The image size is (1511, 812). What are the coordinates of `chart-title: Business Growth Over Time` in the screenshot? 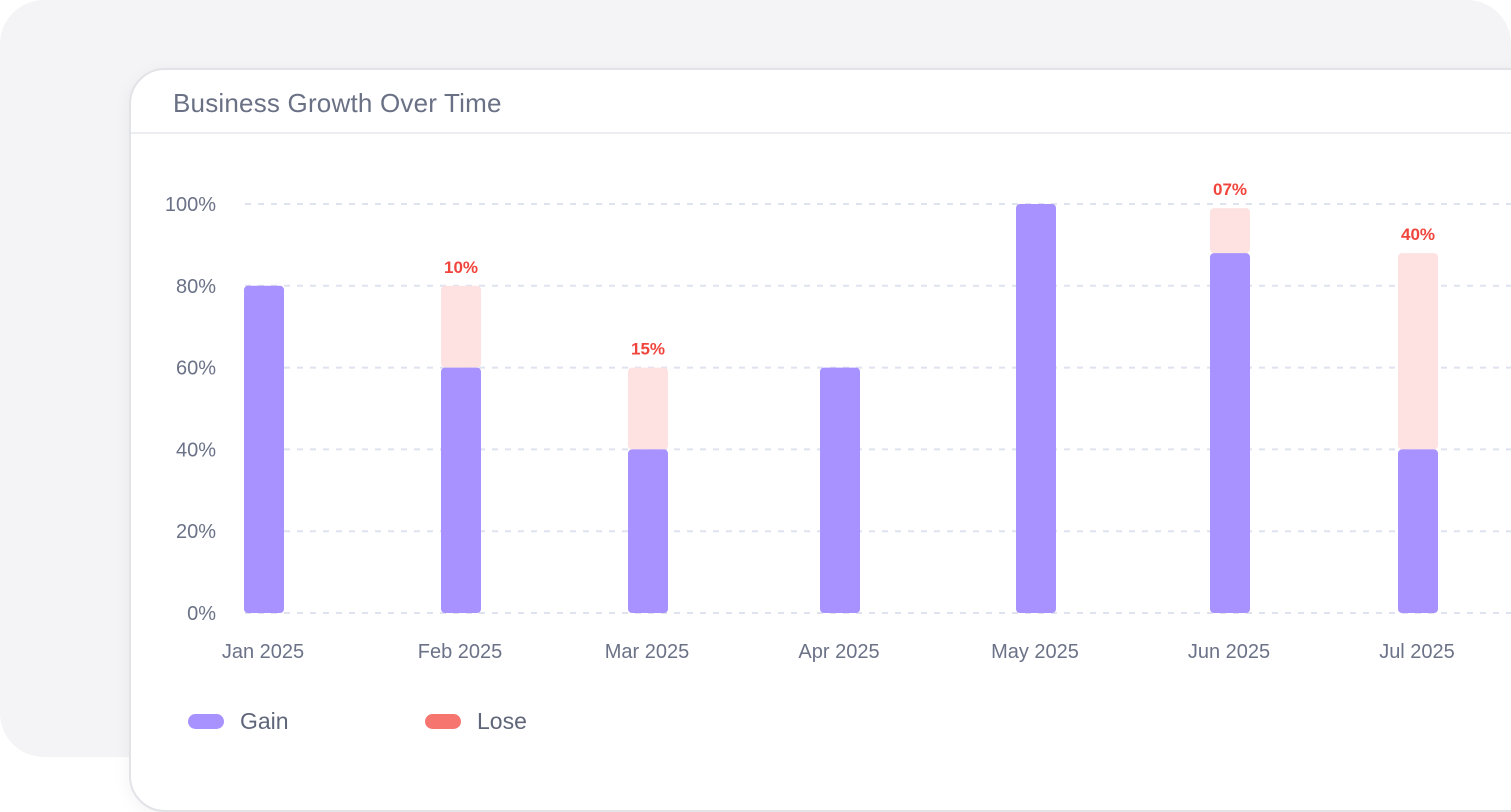 It's located at (337, 103).